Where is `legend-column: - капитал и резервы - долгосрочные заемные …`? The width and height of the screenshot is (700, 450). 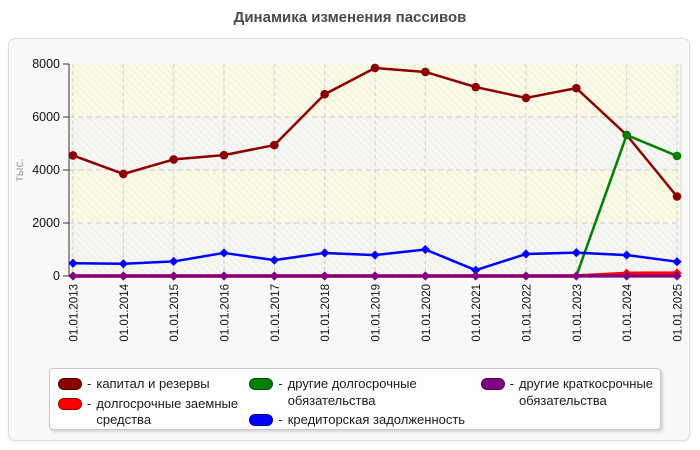
legend-column: - капитал и резервы - долгосрочные заемные … is located at coordinates (153, 402).